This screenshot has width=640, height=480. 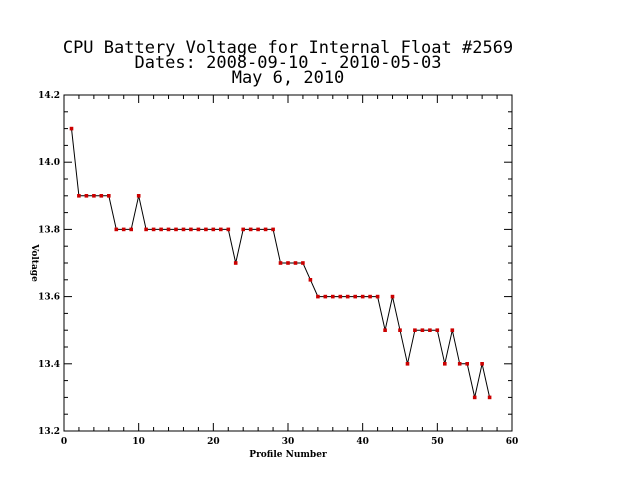 I want to click on y-tick-label: 13.6, so click(x=49, y=298).